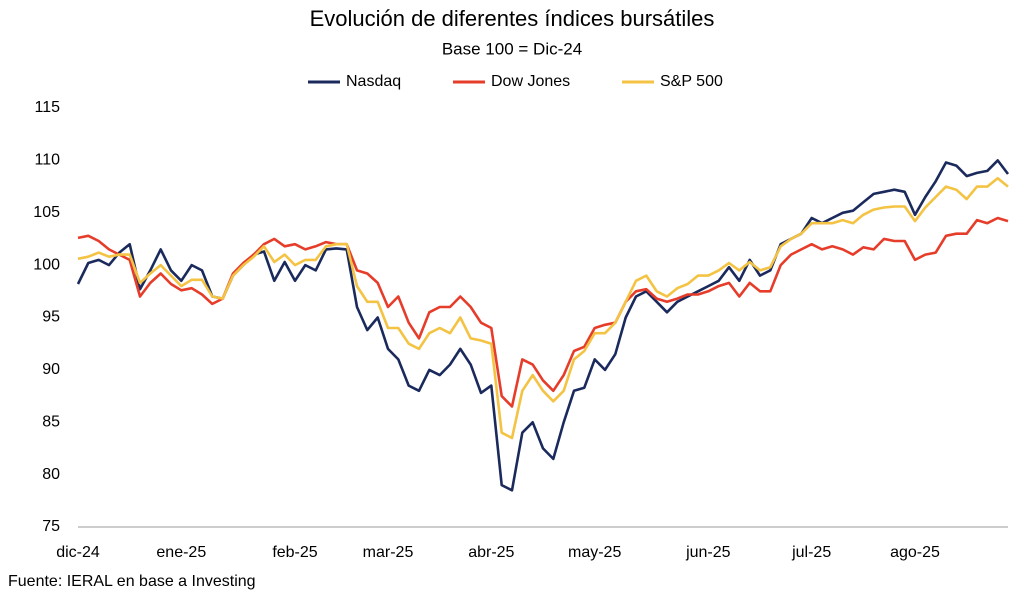 This screenshot has width=1024, height=599. I want to click on y-tick-label: 100, so click(46, 264).